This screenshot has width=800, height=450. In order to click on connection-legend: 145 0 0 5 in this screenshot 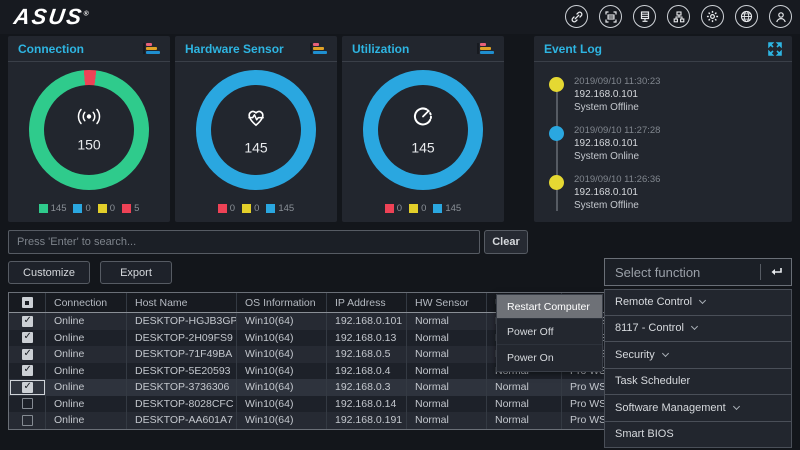, I will do `click(89, 208)`.